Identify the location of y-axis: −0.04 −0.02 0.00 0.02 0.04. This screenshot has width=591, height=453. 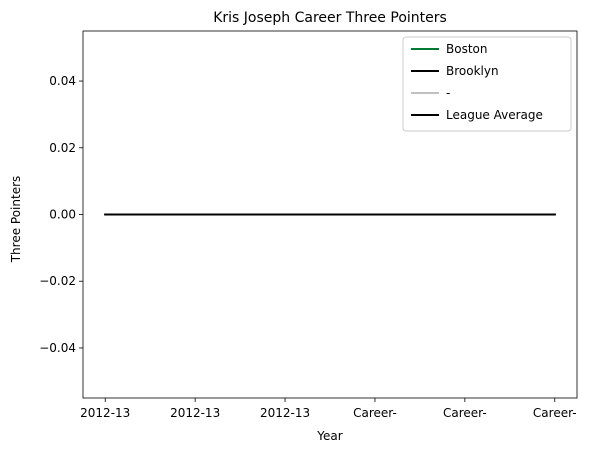
(61, 214).